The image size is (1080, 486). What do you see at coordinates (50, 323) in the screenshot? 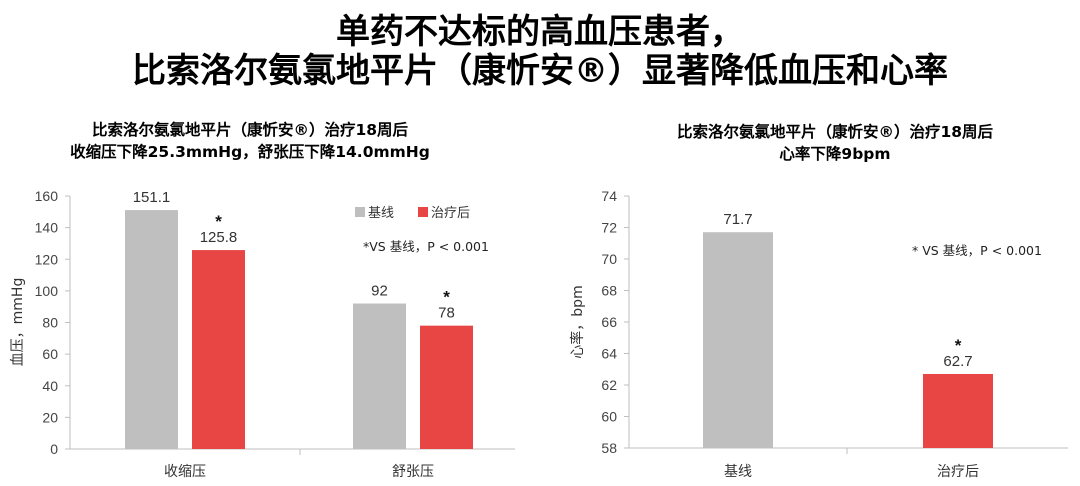
I see `bp-y-tick-label: 80` at bounding box center [50, 323].